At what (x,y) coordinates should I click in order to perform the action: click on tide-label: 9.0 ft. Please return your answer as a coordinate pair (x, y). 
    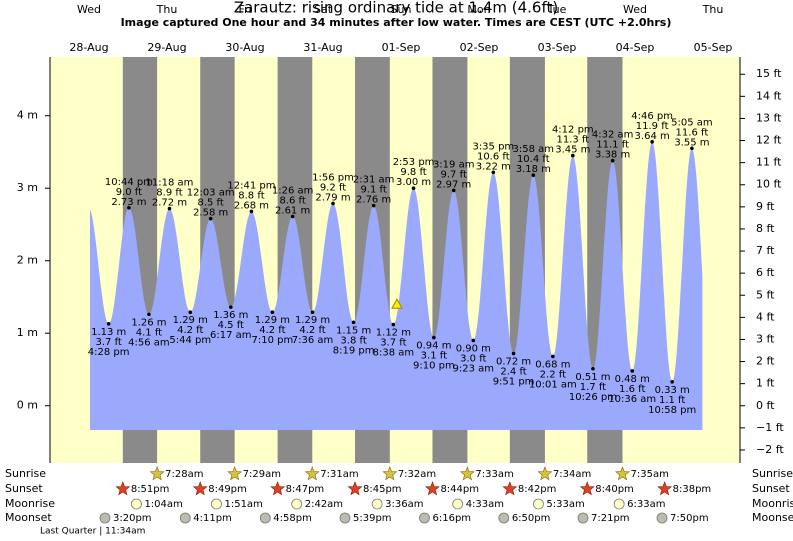
    Looking at the image, I should click on (129, 192).